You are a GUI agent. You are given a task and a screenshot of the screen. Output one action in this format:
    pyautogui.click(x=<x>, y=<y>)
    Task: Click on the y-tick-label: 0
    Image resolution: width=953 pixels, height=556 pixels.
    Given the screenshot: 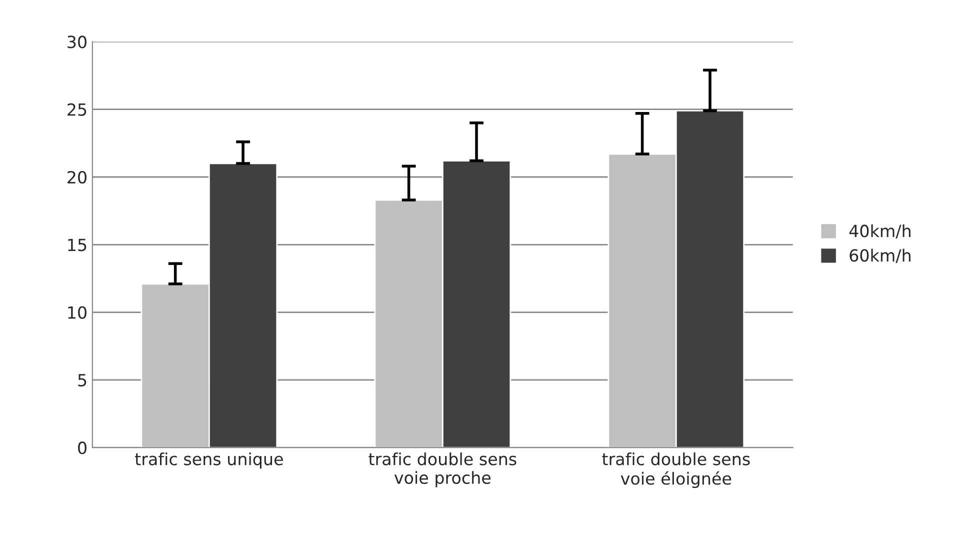 What is the action you would take?
    pyautogui.click(x=82, y=448)
    